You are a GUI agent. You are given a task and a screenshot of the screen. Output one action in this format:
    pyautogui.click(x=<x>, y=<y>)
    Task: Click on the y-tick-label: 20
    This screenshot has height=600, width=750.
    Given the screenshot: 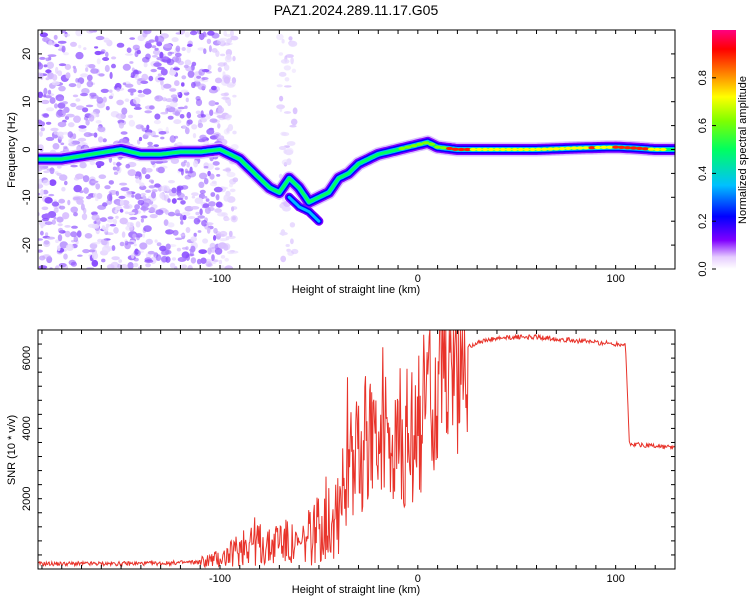 What is the action you would take?
    pyautogui.click(x=27, y=54)
    